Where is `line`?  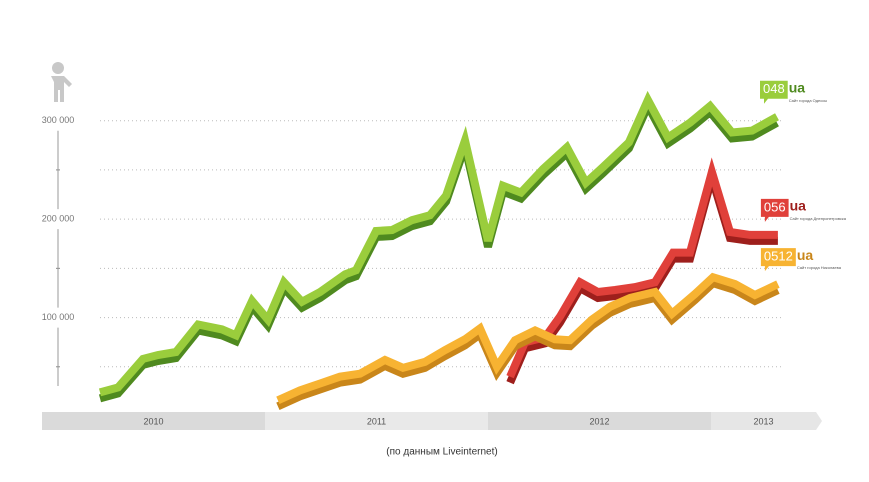
line is located at coordinates (642, 268).